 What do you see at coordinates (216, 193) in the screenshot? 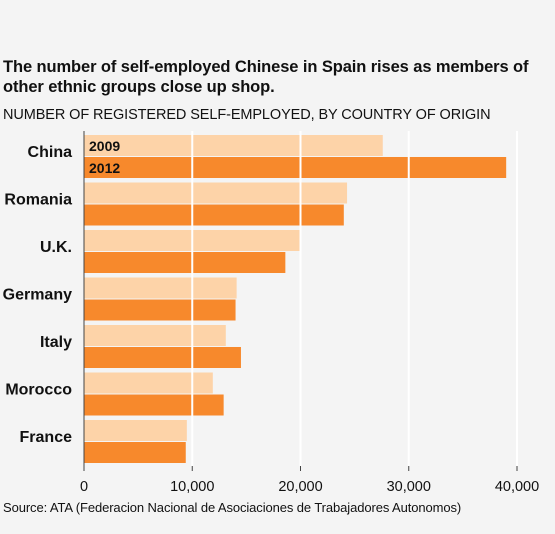
I see `bar-2009-romania` at bounding box center [216, 193].